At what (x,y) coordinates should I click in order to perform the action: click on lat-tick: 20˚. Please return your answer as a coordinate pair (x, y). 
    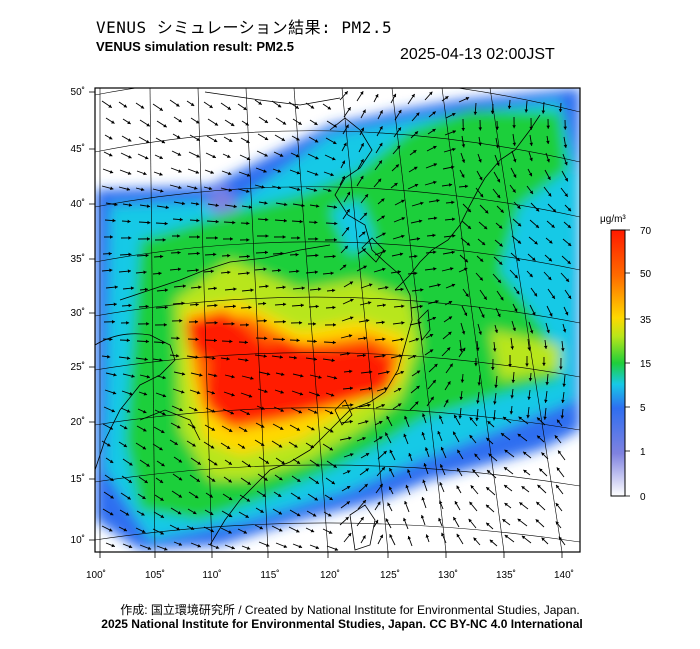
    Looking at the image, I should click on (78, 422).